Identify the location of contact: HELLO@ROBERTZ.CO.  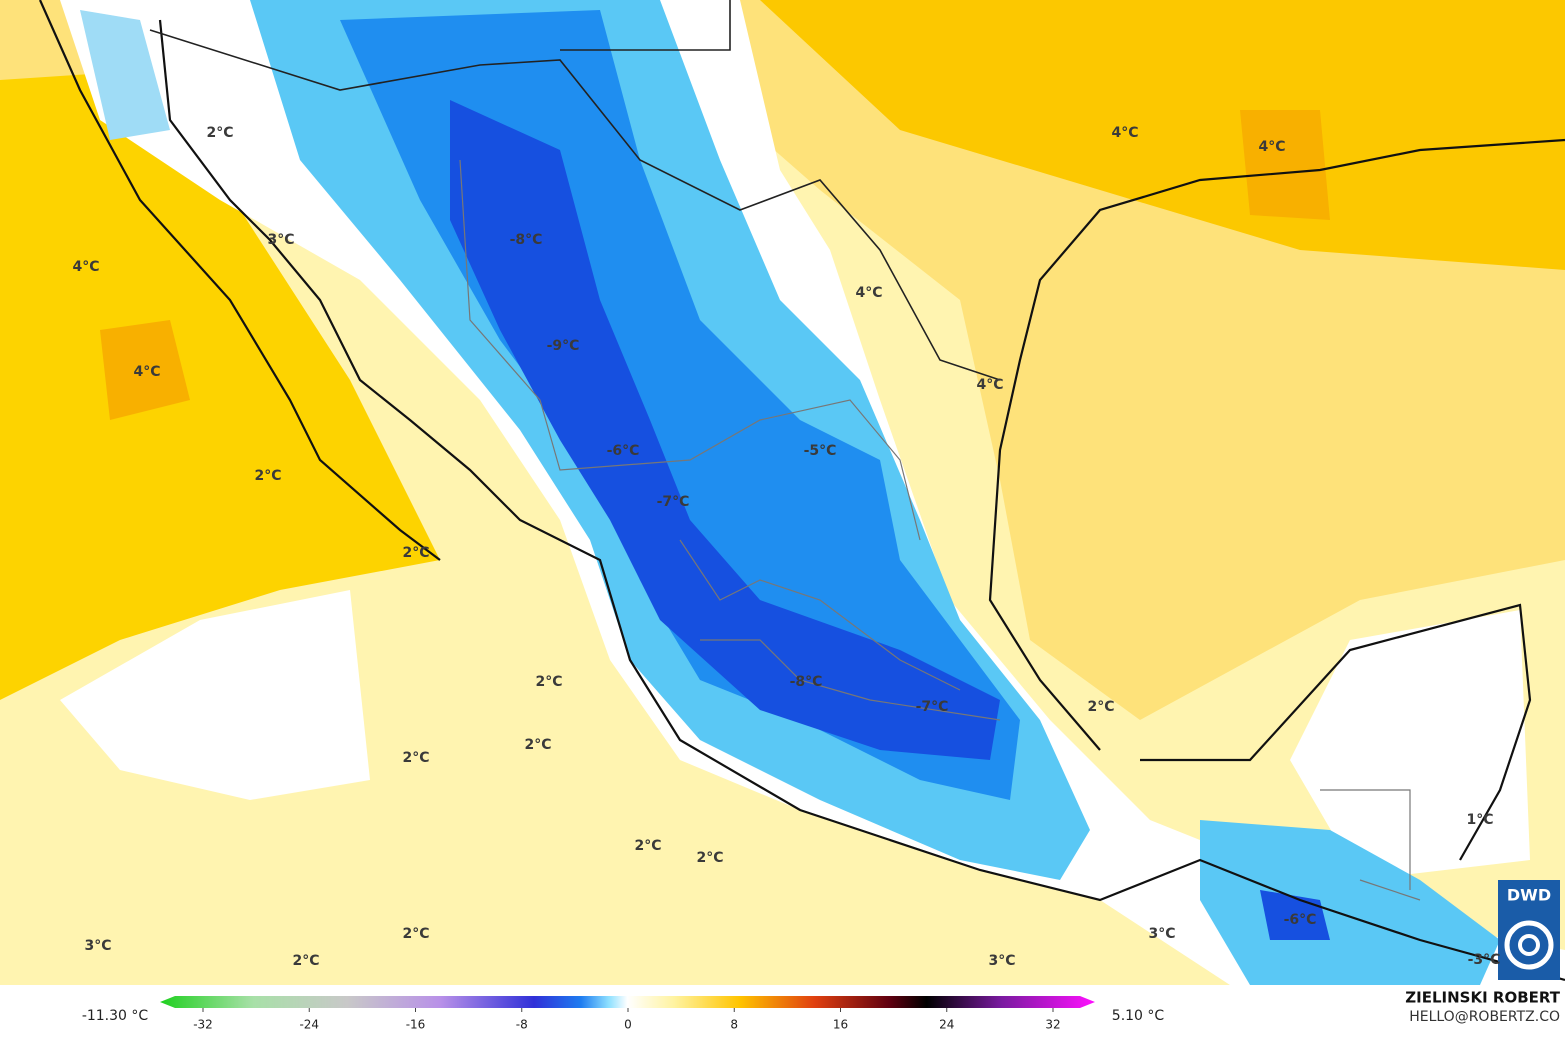
(1484, 1017).